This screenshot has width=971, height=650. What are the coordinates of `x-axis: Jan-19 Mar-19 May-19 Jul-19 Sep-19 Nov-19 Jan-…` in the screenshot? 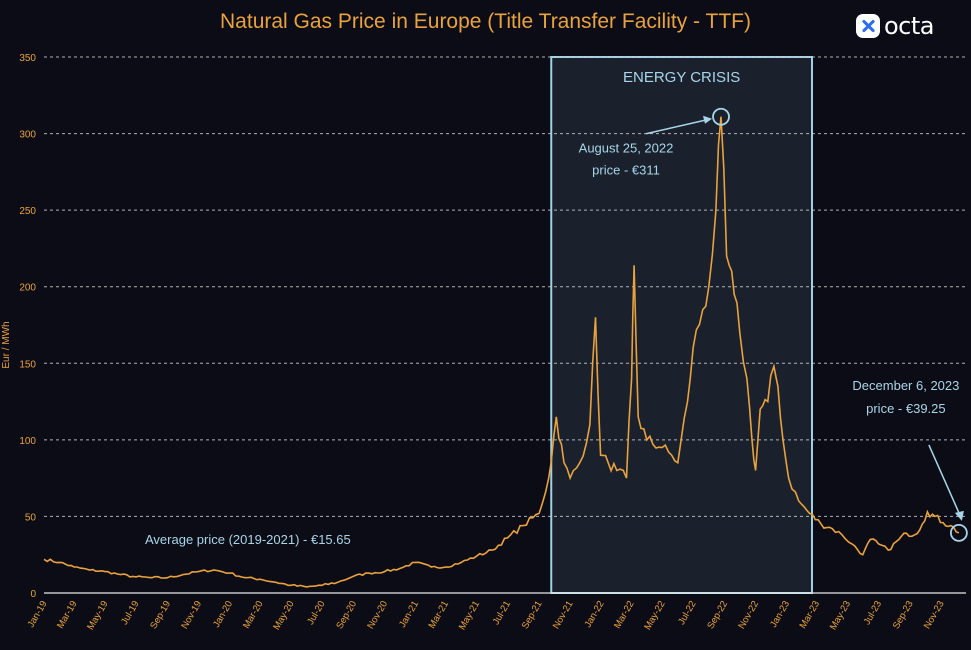 It's located at (486, 615).